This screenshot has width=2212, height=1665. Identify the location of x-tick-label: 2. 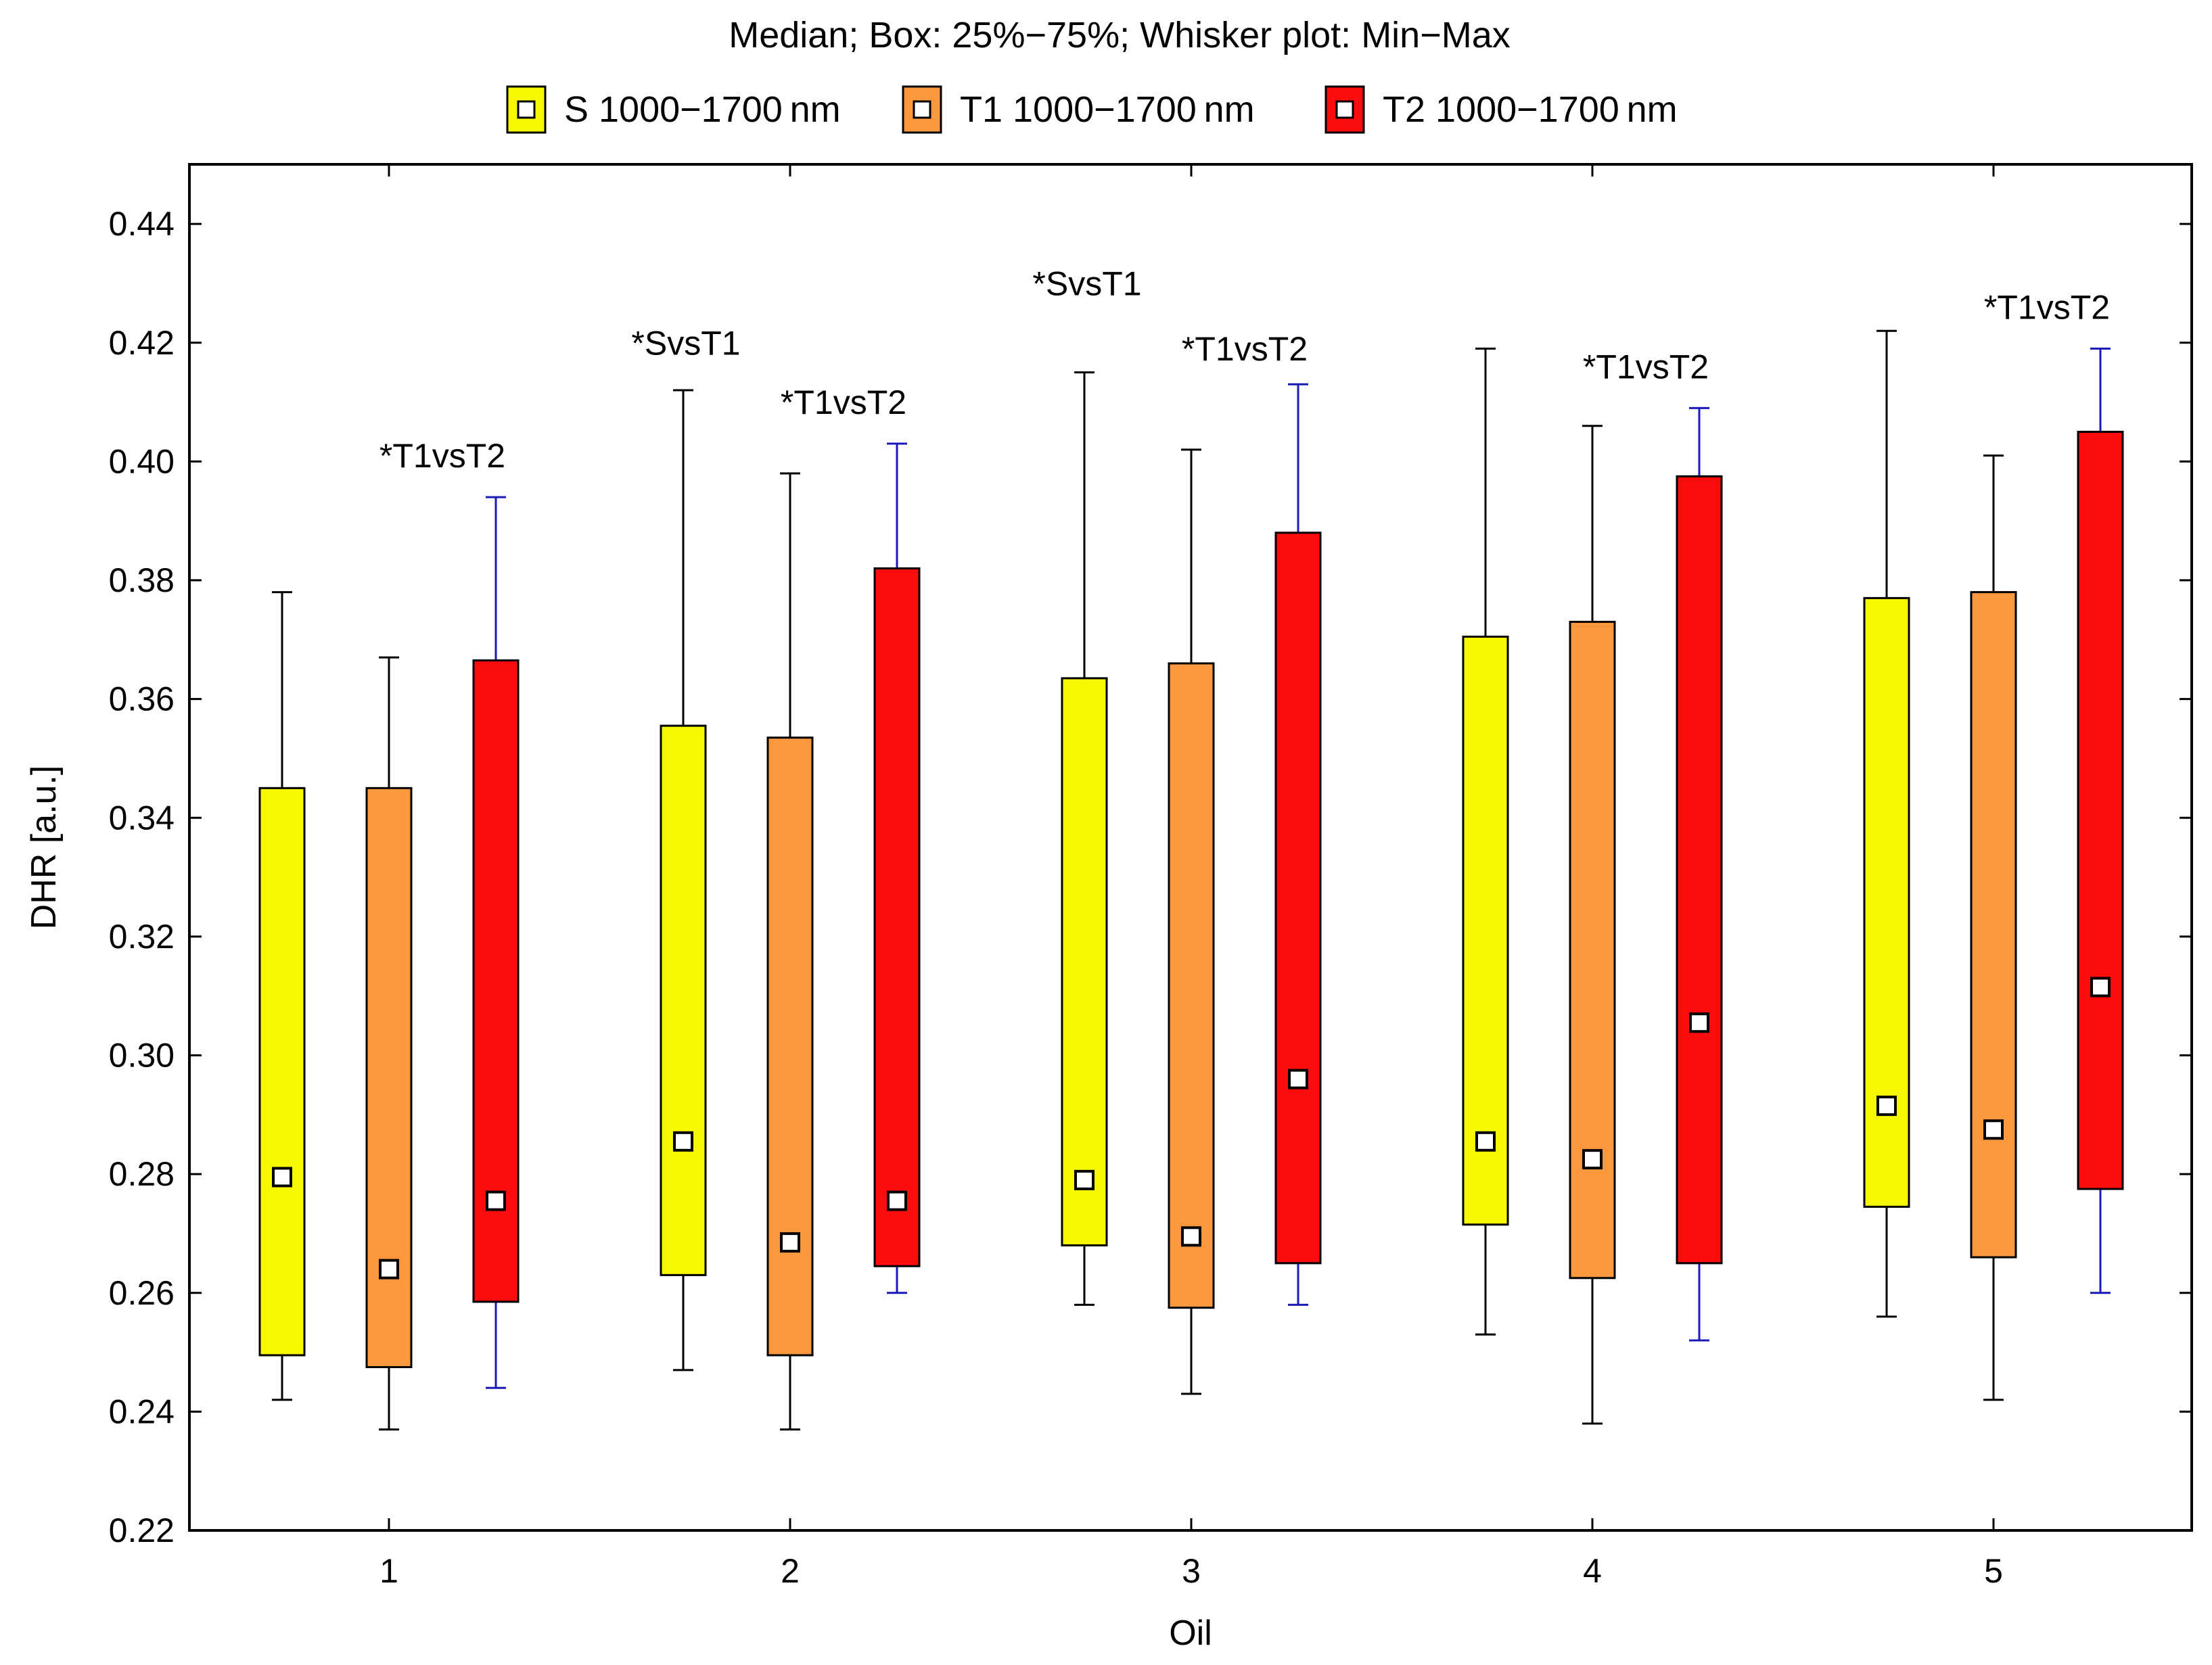
(790, 1571).